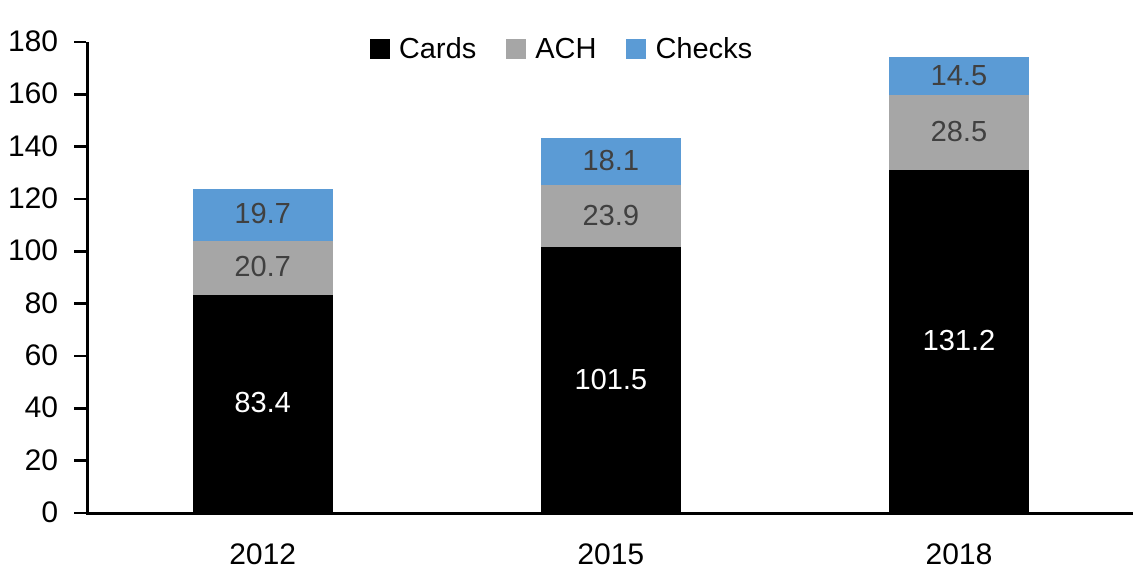 This screenshot has width=1136, height=588. Describe the element at coordinates (437, 48) in the screenshot. I see `legend-label: Cards` at that location.